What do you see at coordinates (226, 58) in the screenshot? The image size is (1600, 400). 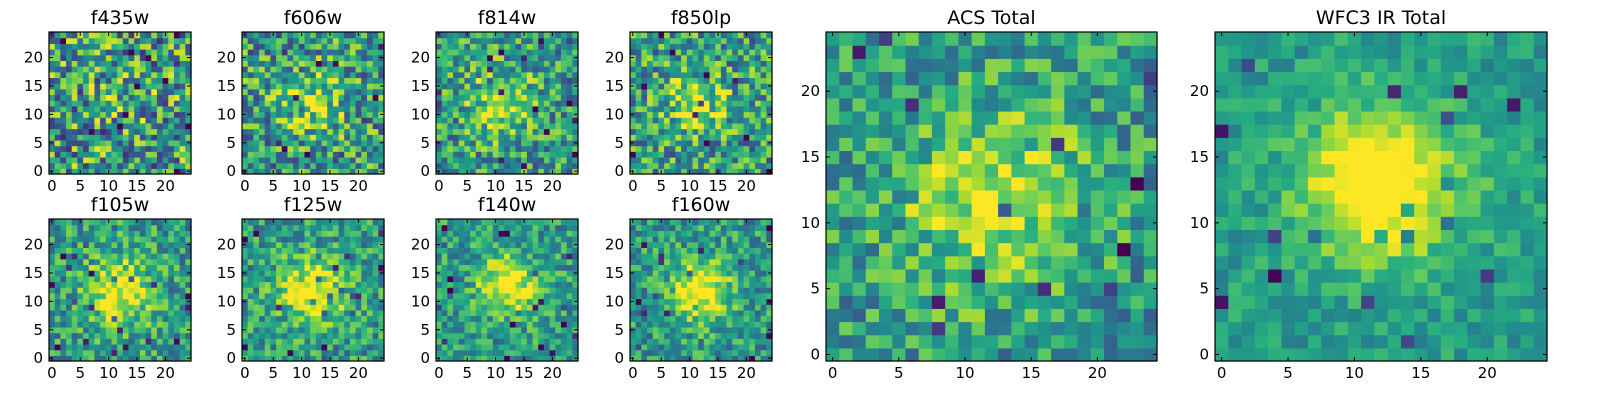 I see `y-tick-label: 20` at bounding box center [226, 58].